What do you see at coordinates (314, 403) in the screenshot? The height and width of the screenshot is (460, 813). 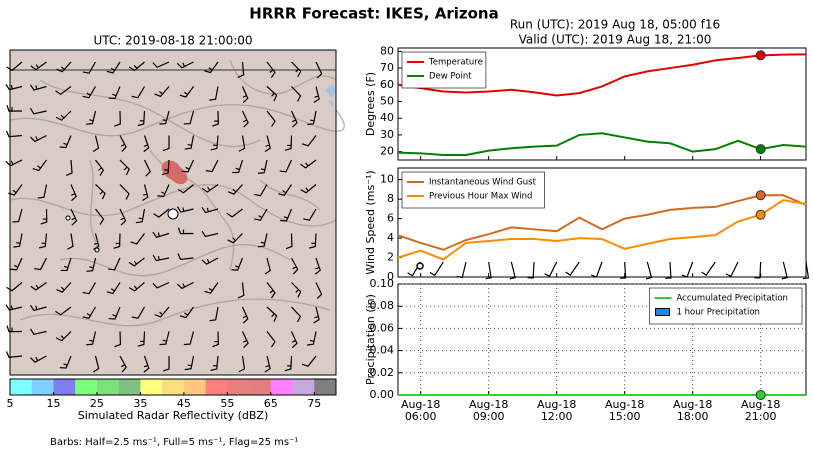 I see `colorbar-tick-label: 75` at bounding box center [314, 403].